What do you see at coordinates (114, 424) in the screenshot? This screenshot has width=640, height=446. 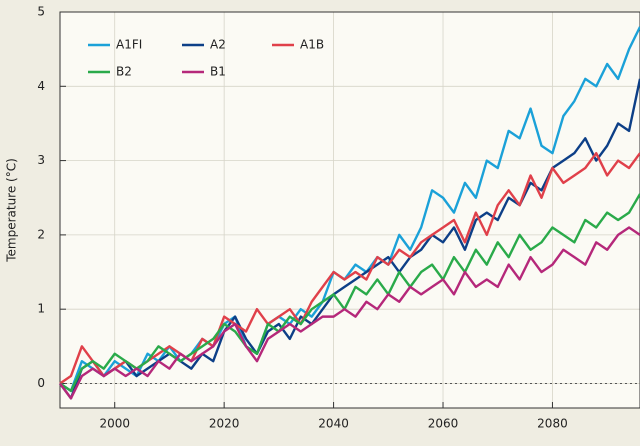 I see `x-tick-label: 2000` at bounding box center [114, 424].